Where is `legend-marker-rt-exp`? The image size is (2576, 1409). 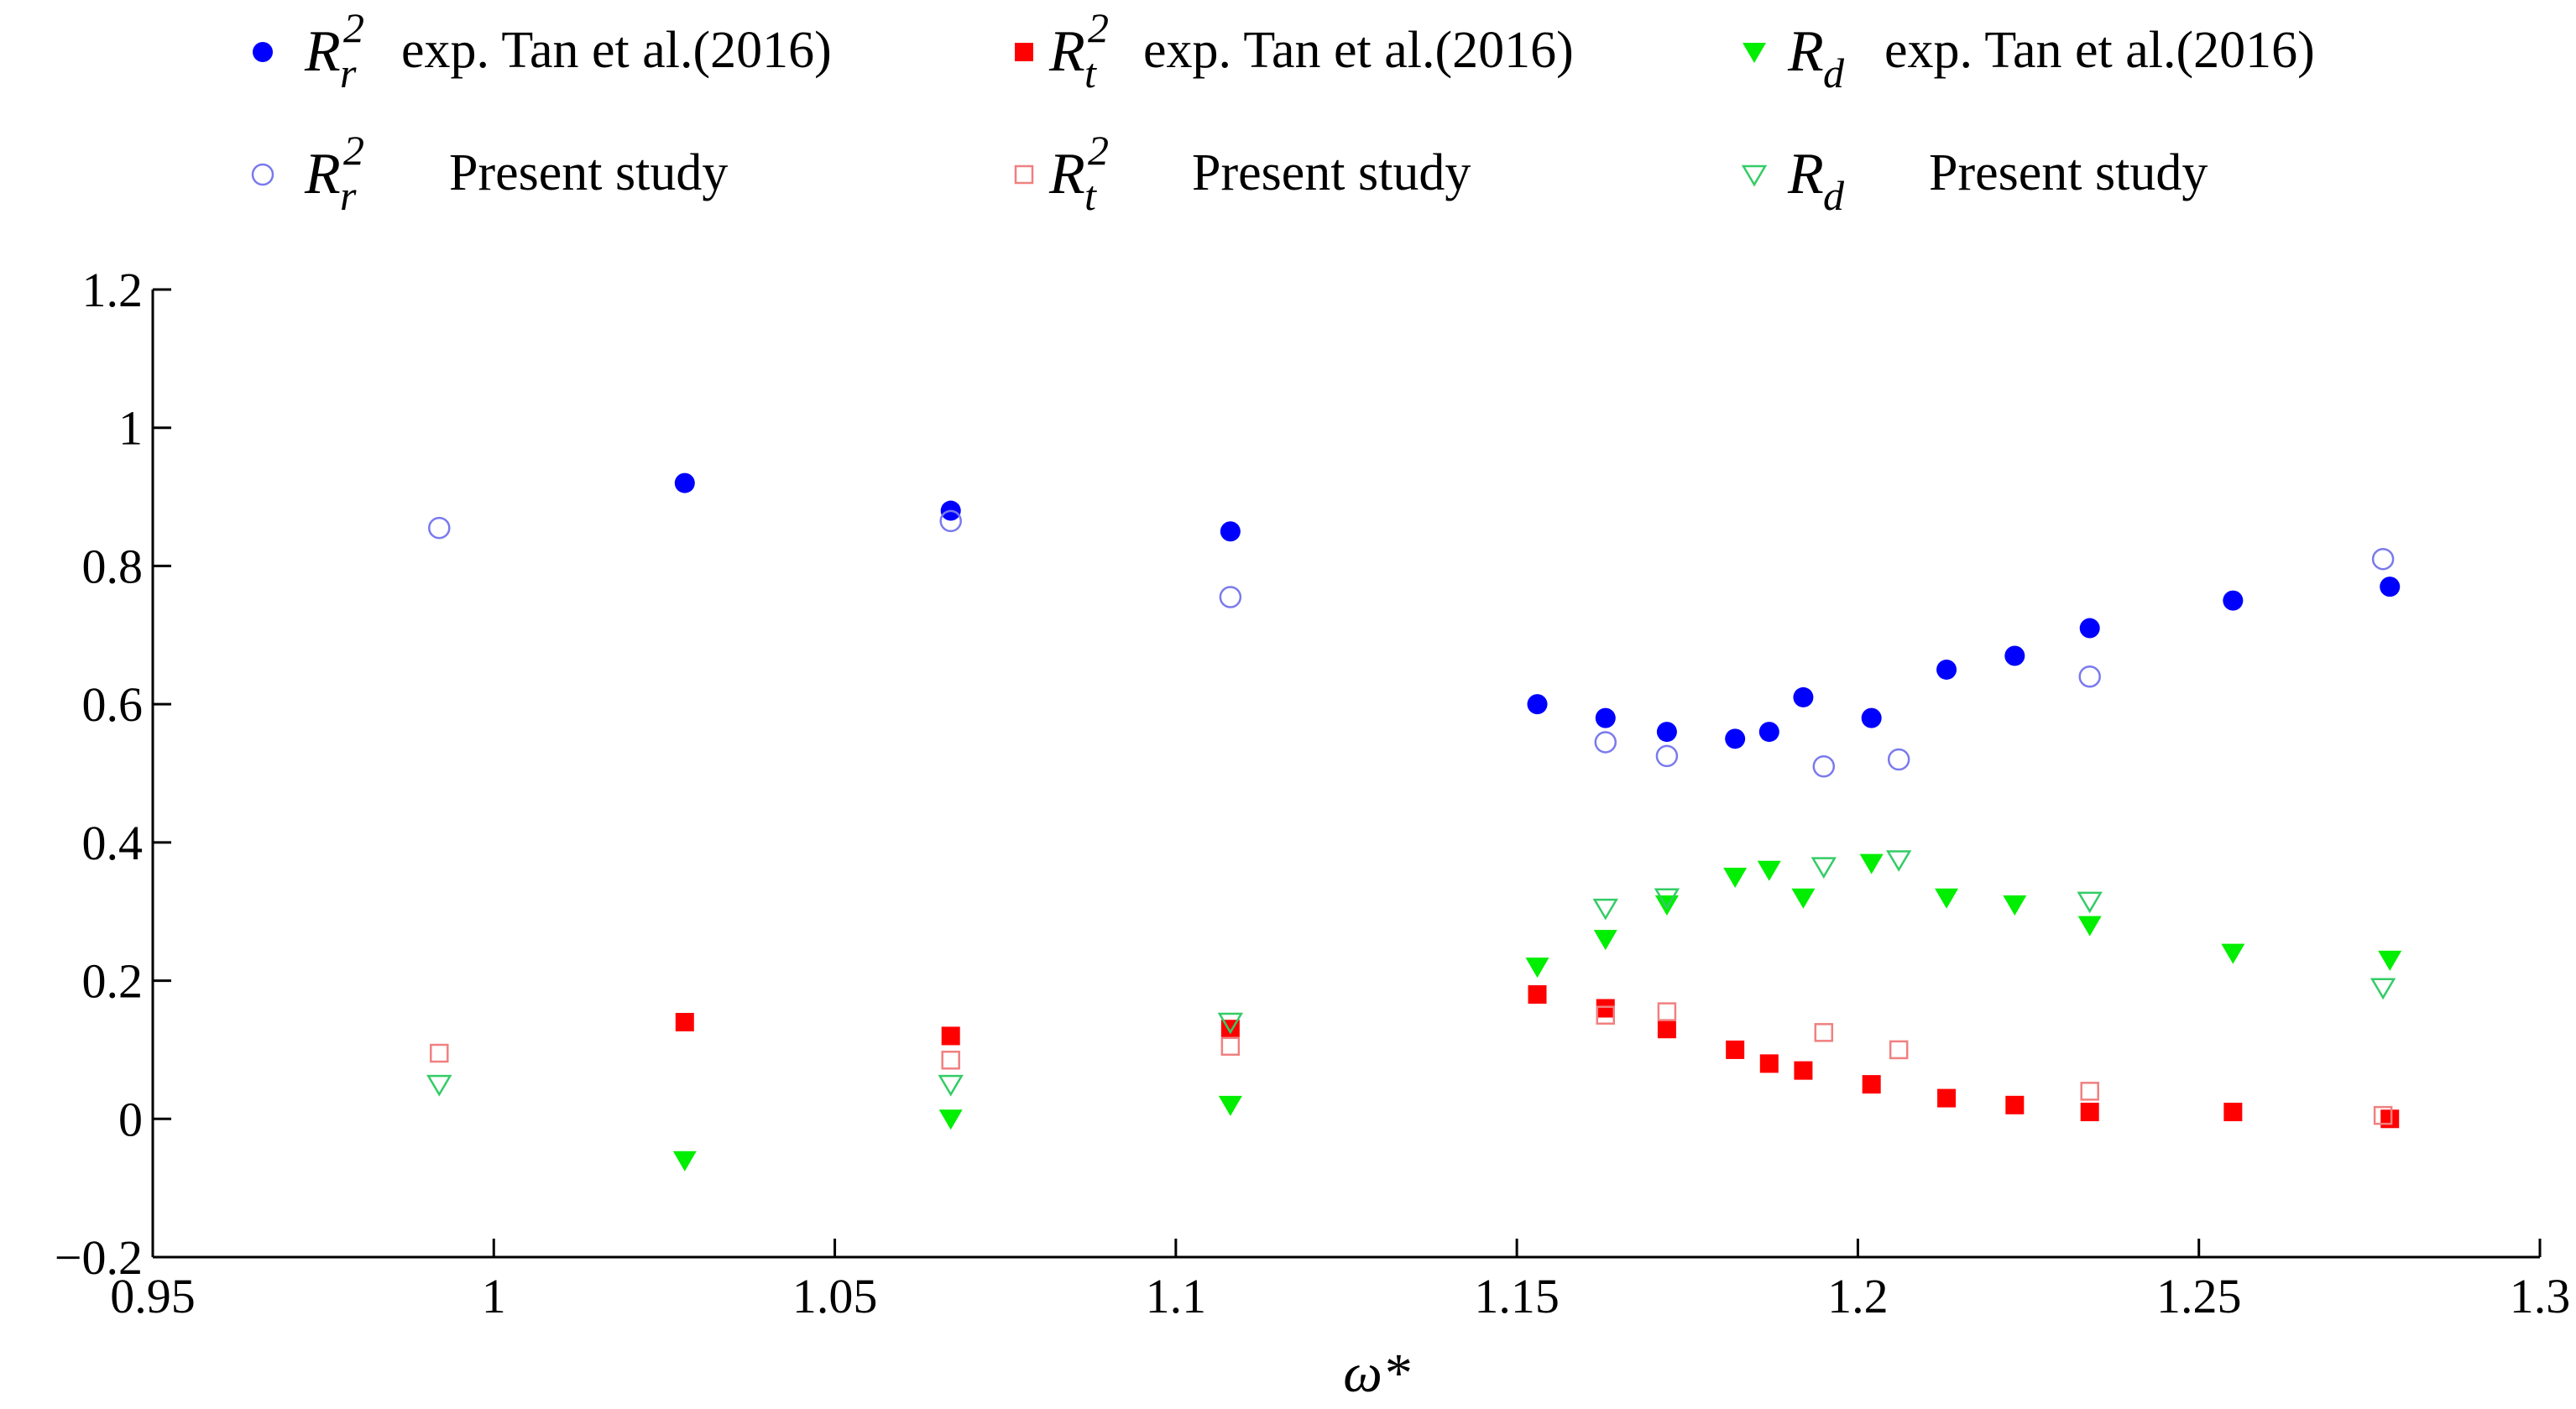
legend-marker-rt-exp is located at coordinates (1024, 52).